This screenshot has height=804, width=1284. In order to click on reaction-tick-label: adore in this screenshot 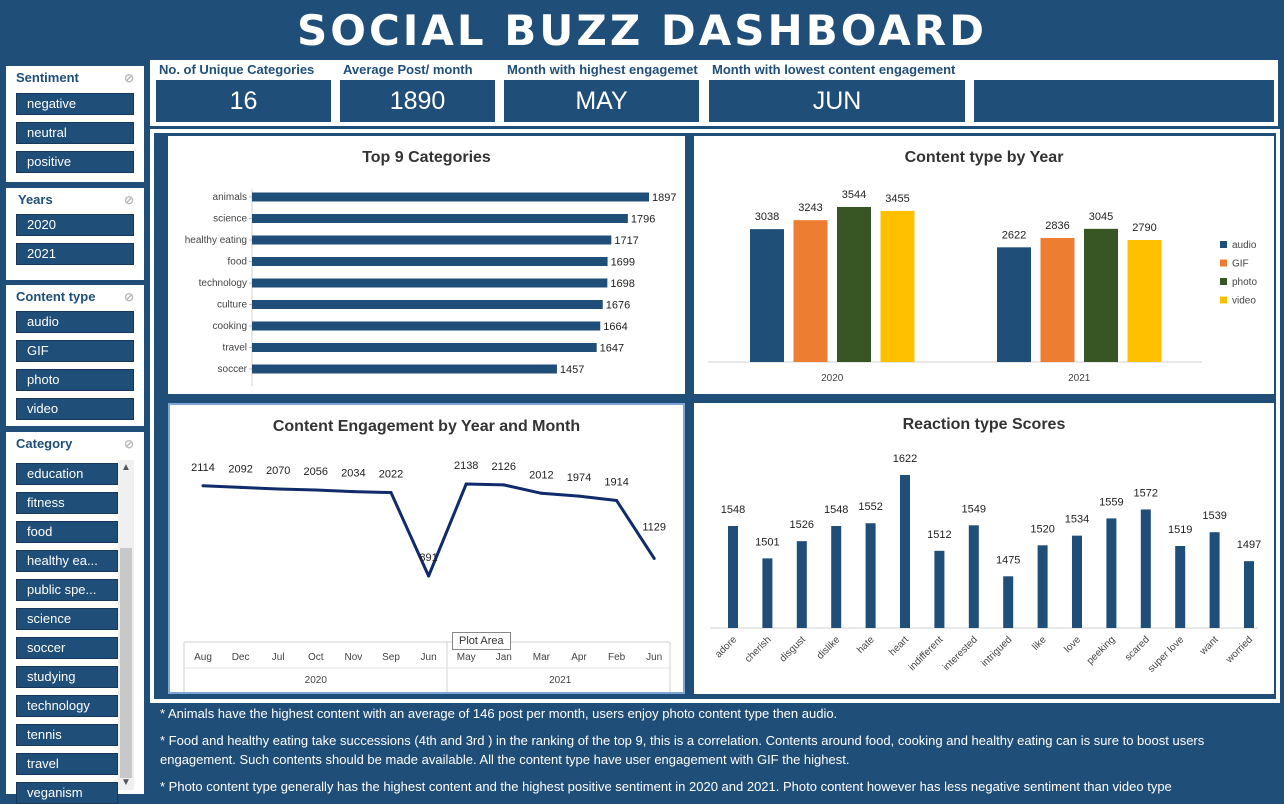, I will do `click(726, 647)`.